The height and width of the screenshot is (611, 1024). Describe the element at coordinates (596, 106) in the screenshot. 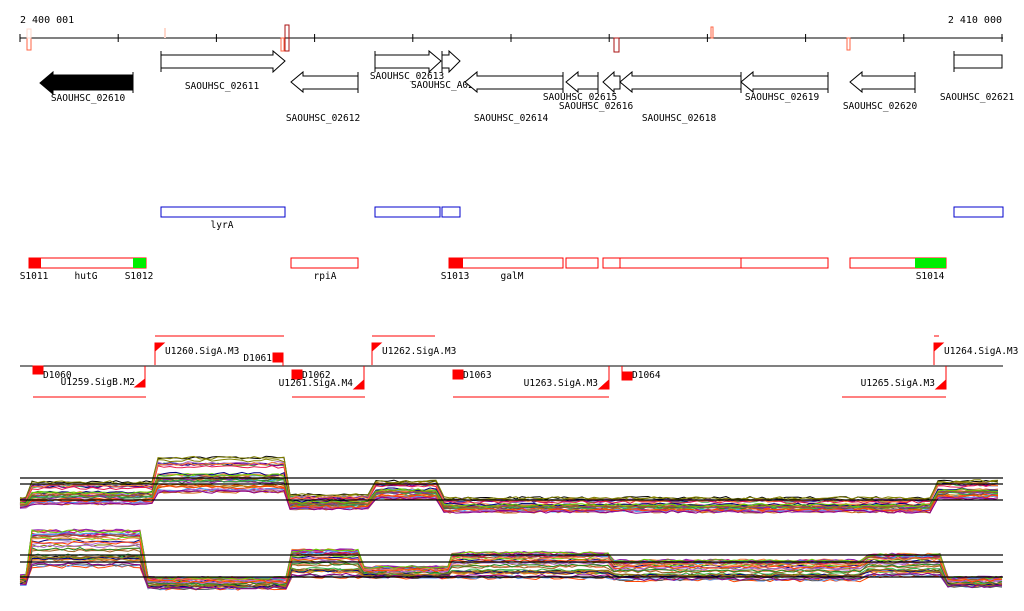

I see `gene-label: SAOUHSC_02616` at that location.